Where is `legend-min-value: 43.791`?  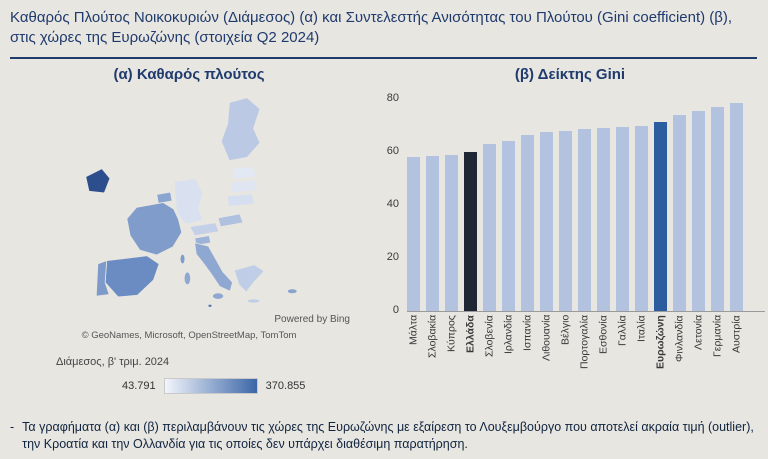
legend-min-value: 43.791 is located at coordinates (139, 386).